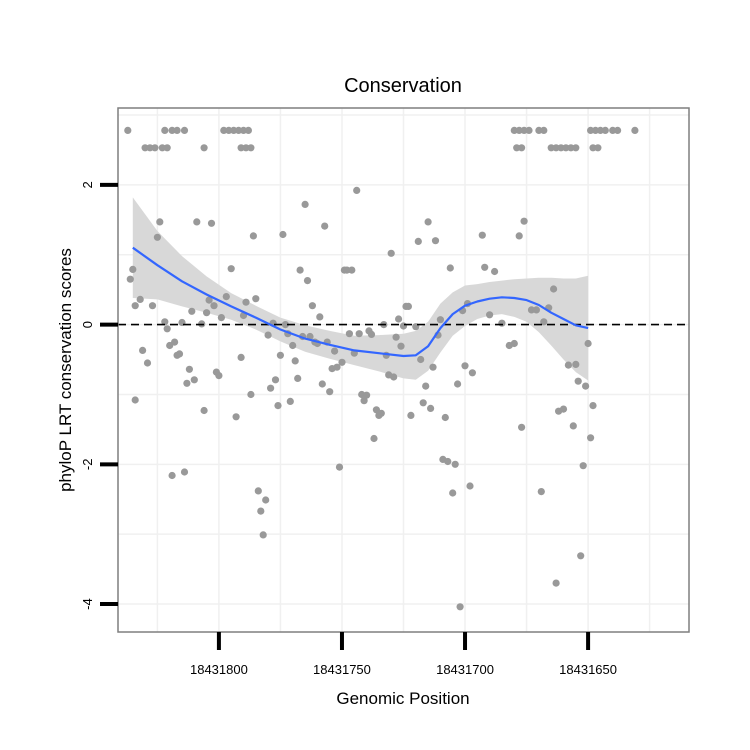 Image resolution: width=750 pixels, height=750 pixels. Describe the element at coordinates (87, 184) in the screenshot. I see `y-tick-label: 2` at that location.